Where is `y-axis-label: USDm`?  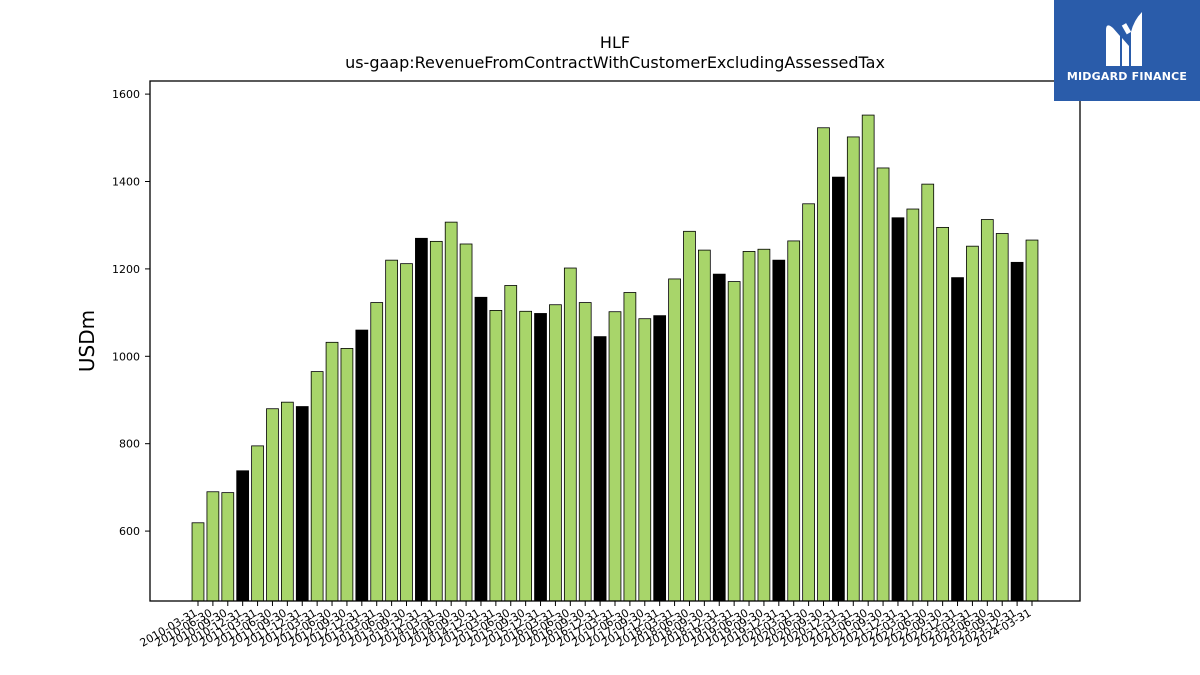 y-axis-label: USDm is located at coordinates (87, 341).